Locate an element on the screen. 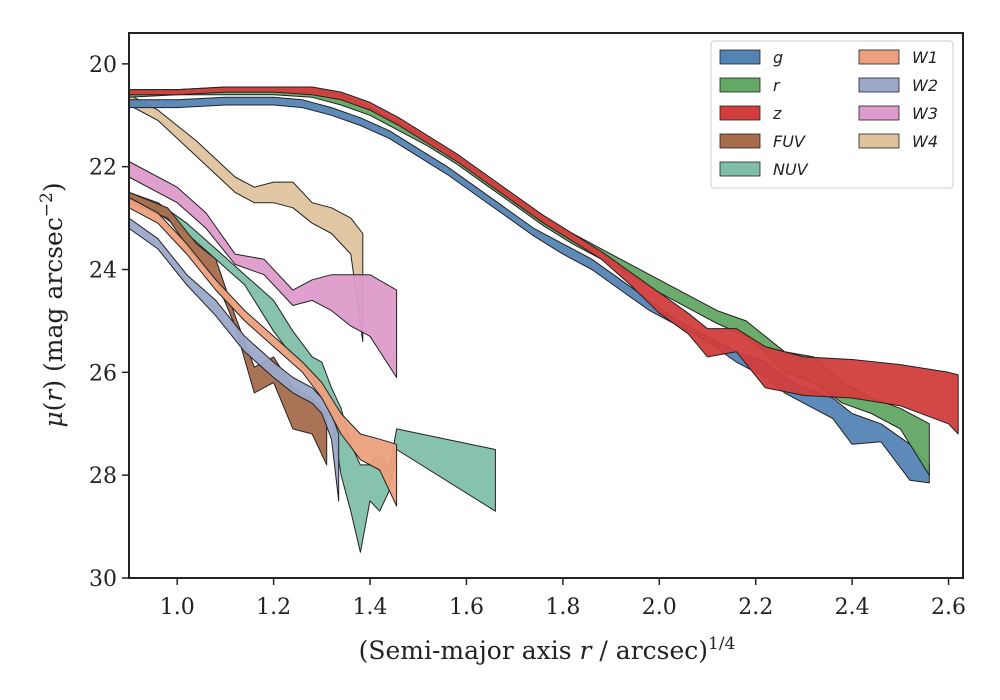  x-tick-label: 1.0 is located at coordinates (177, 607).